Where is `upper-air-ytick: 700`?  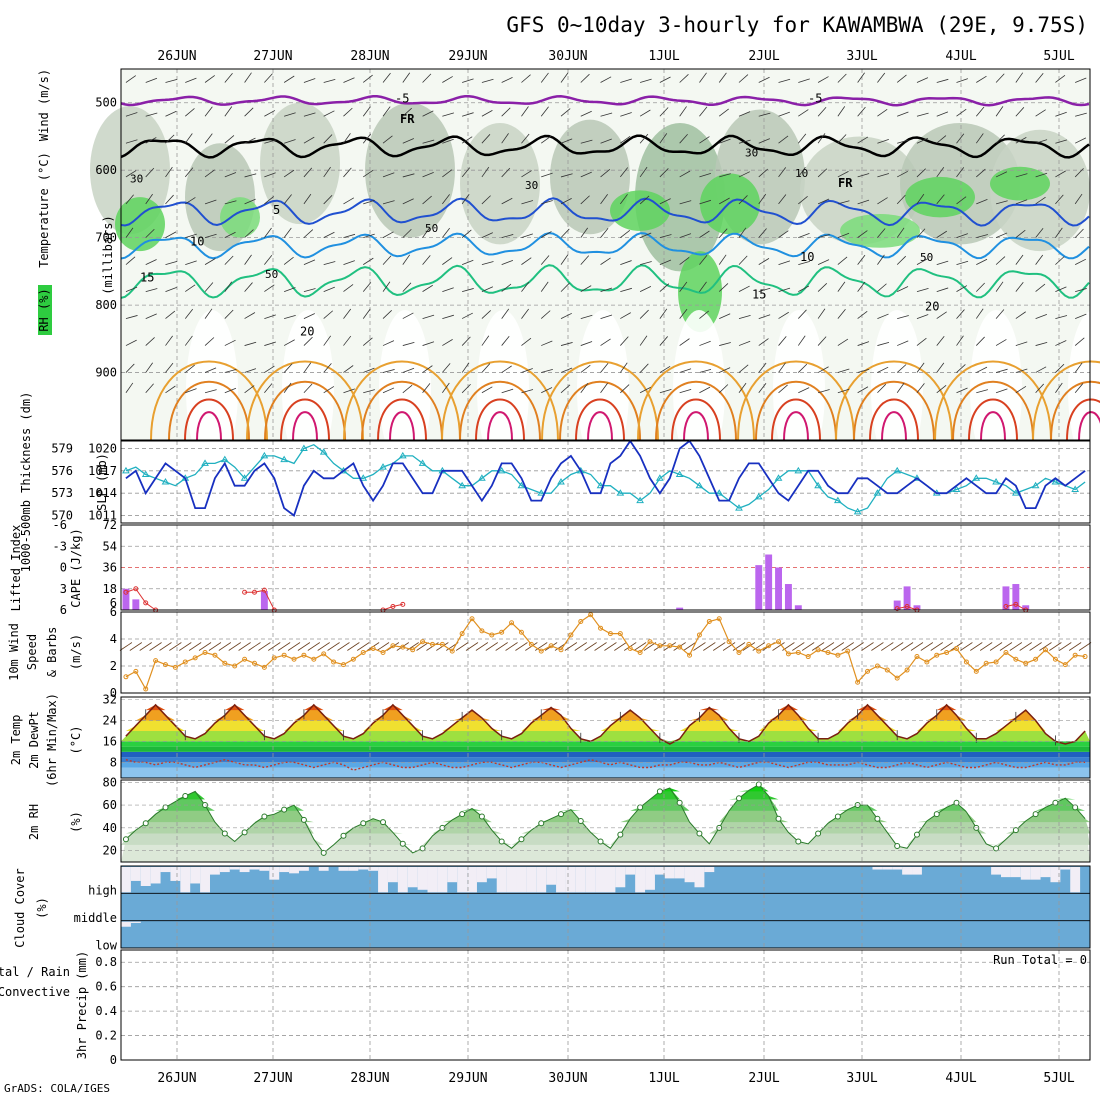 upper-air-ytick: 700 is located at coordinates (106, 238).